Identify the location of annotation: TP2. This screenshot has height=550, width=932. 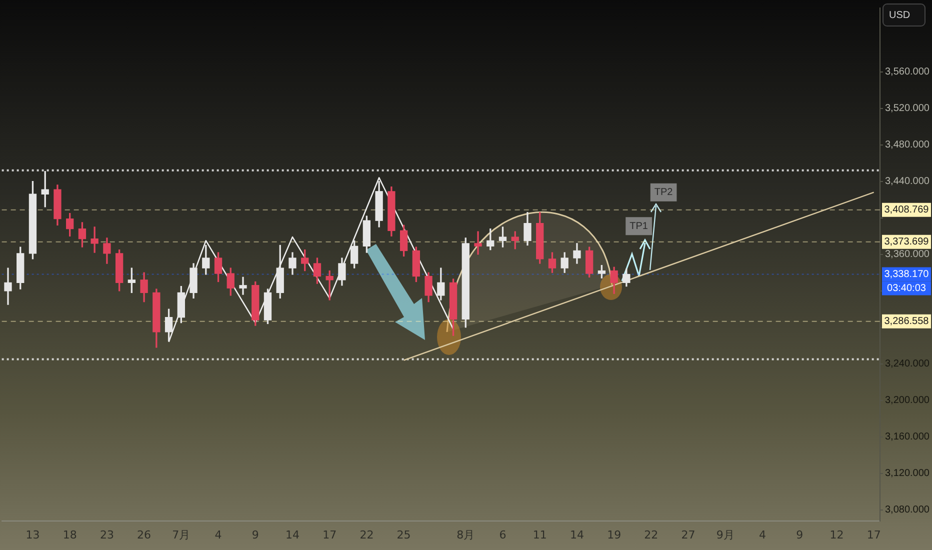
(664, 192).